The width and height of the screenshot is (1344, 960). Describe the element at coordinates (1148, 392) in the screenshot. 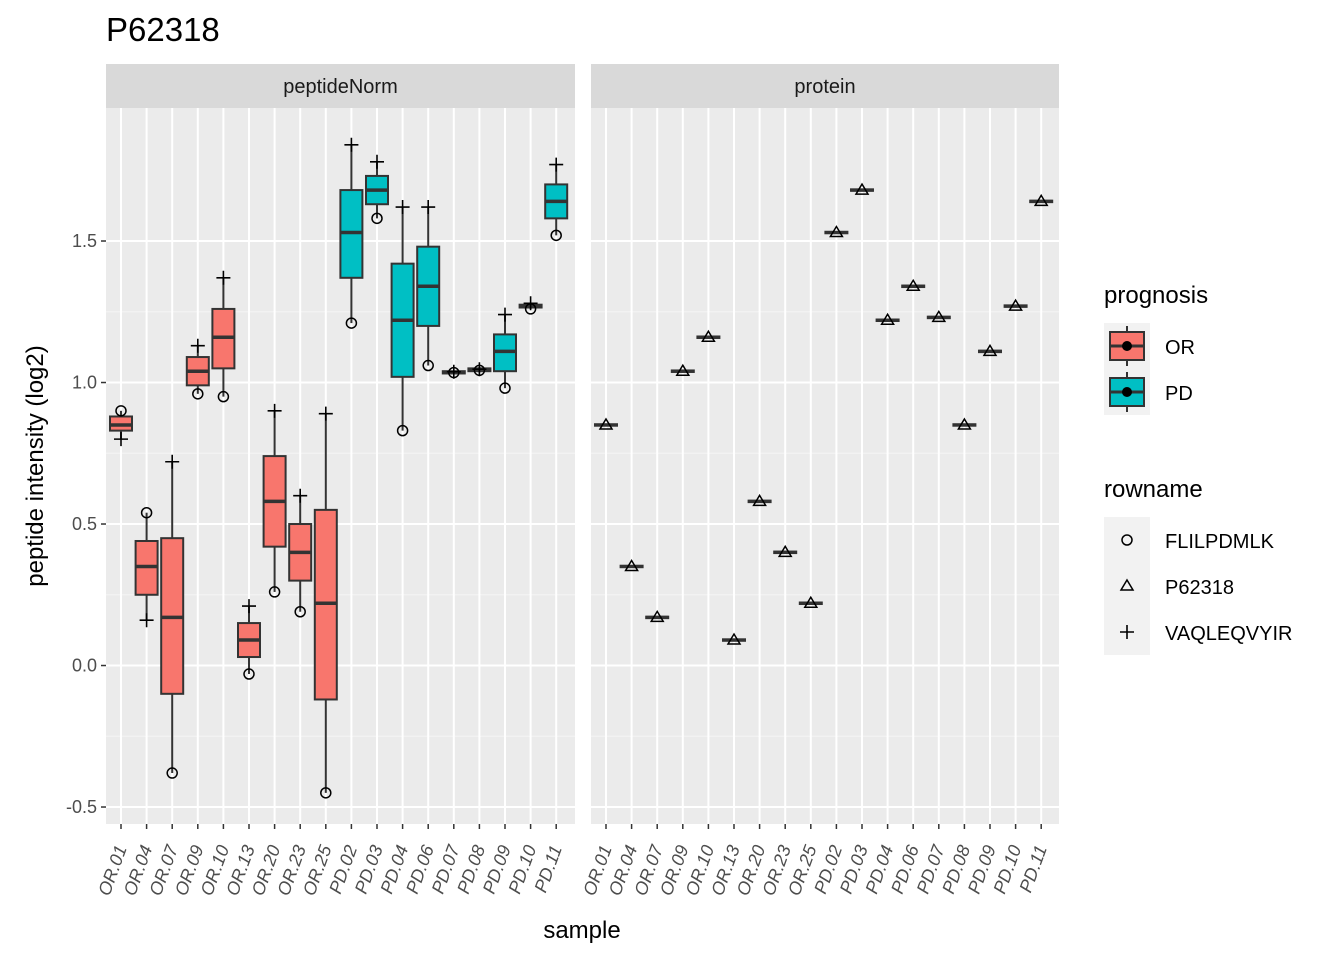

I see `legend-key-PD: PD` at that location.